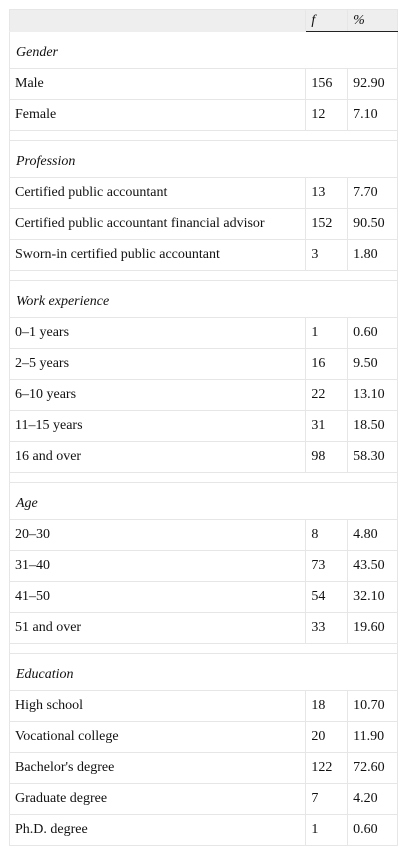  I want to click on row-frequency: 16, so click(327, 364).